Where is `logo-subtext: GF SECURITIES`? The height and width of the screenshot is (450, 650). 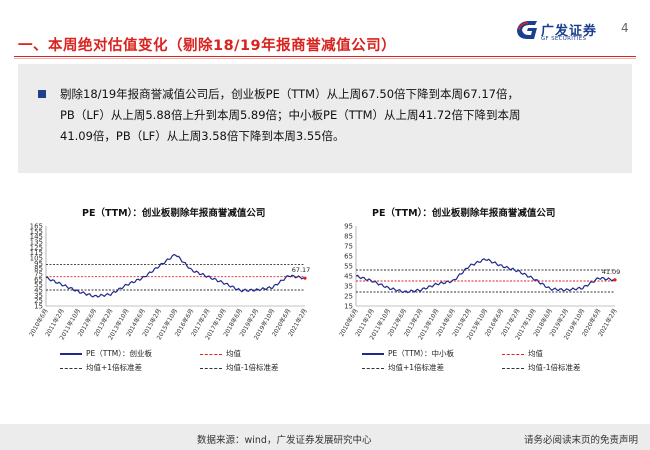
logo-subtext: GF SECURITIES is located at coordinates (564, 39).